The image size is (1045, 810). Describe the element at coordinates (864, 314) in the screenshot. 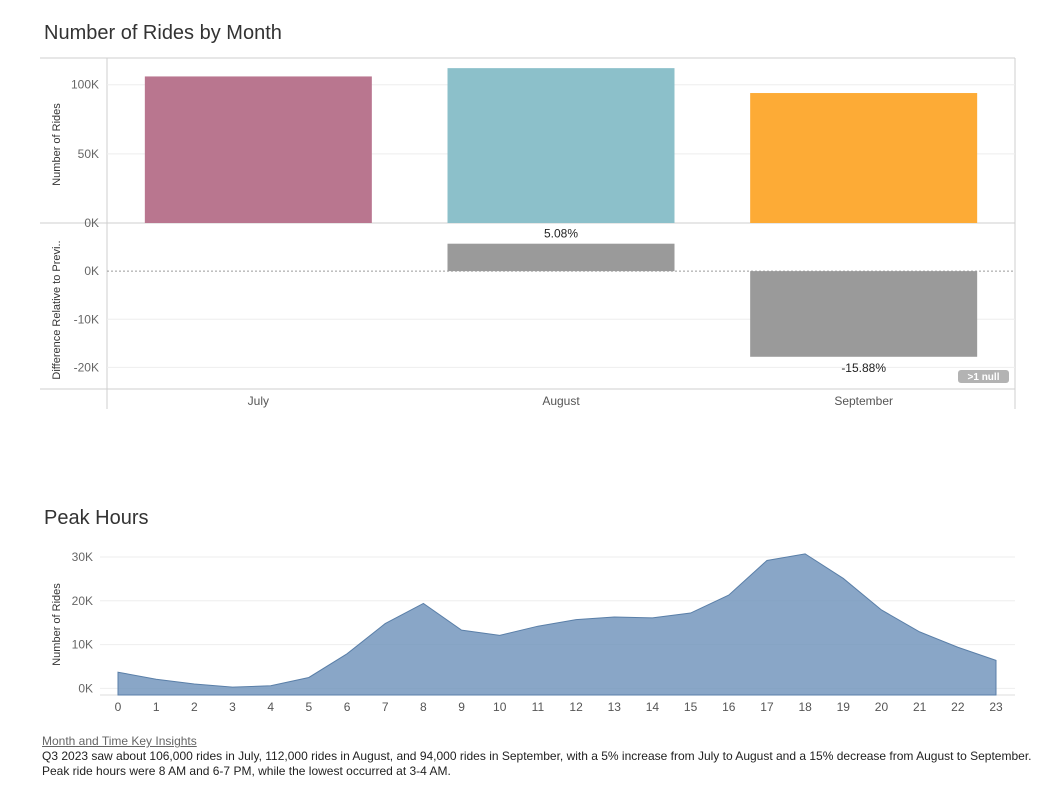

I see `diff-bar-september` at that location.